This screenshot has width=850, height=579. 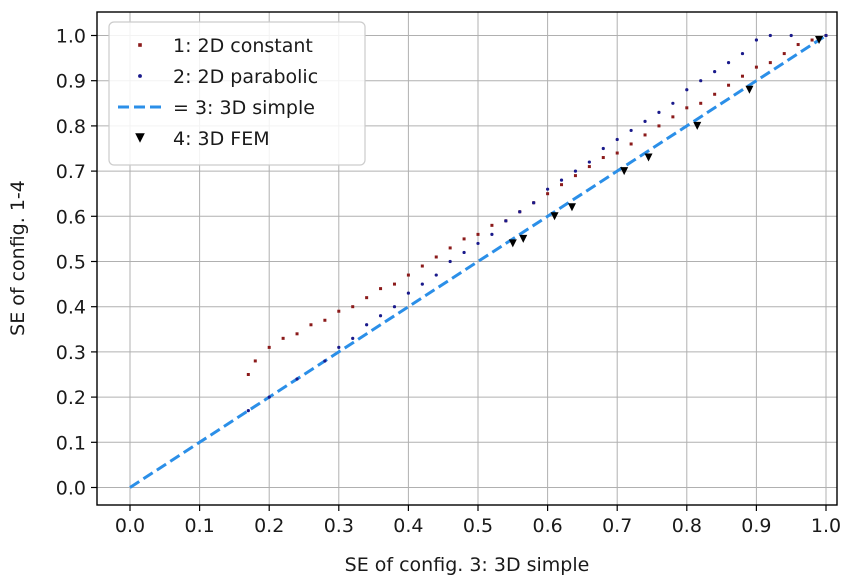 I want to click on y-tick-label: 0.9, so click(x=71, y=82).